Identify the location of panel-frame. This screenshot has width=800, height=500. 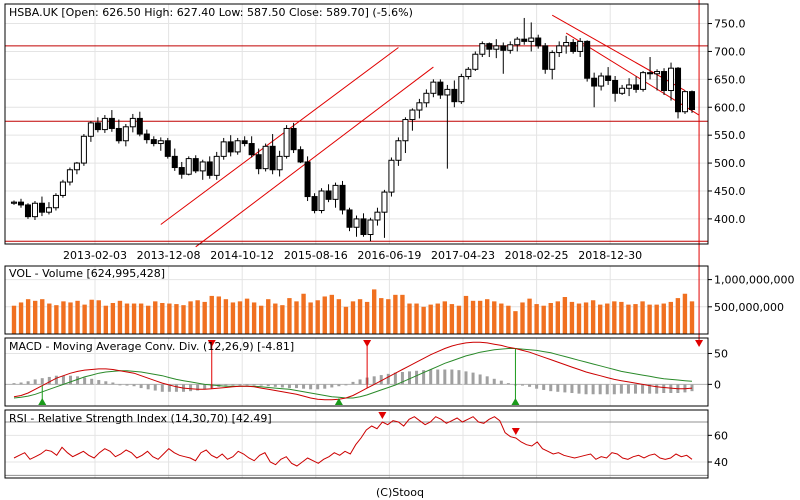
(356, 444).